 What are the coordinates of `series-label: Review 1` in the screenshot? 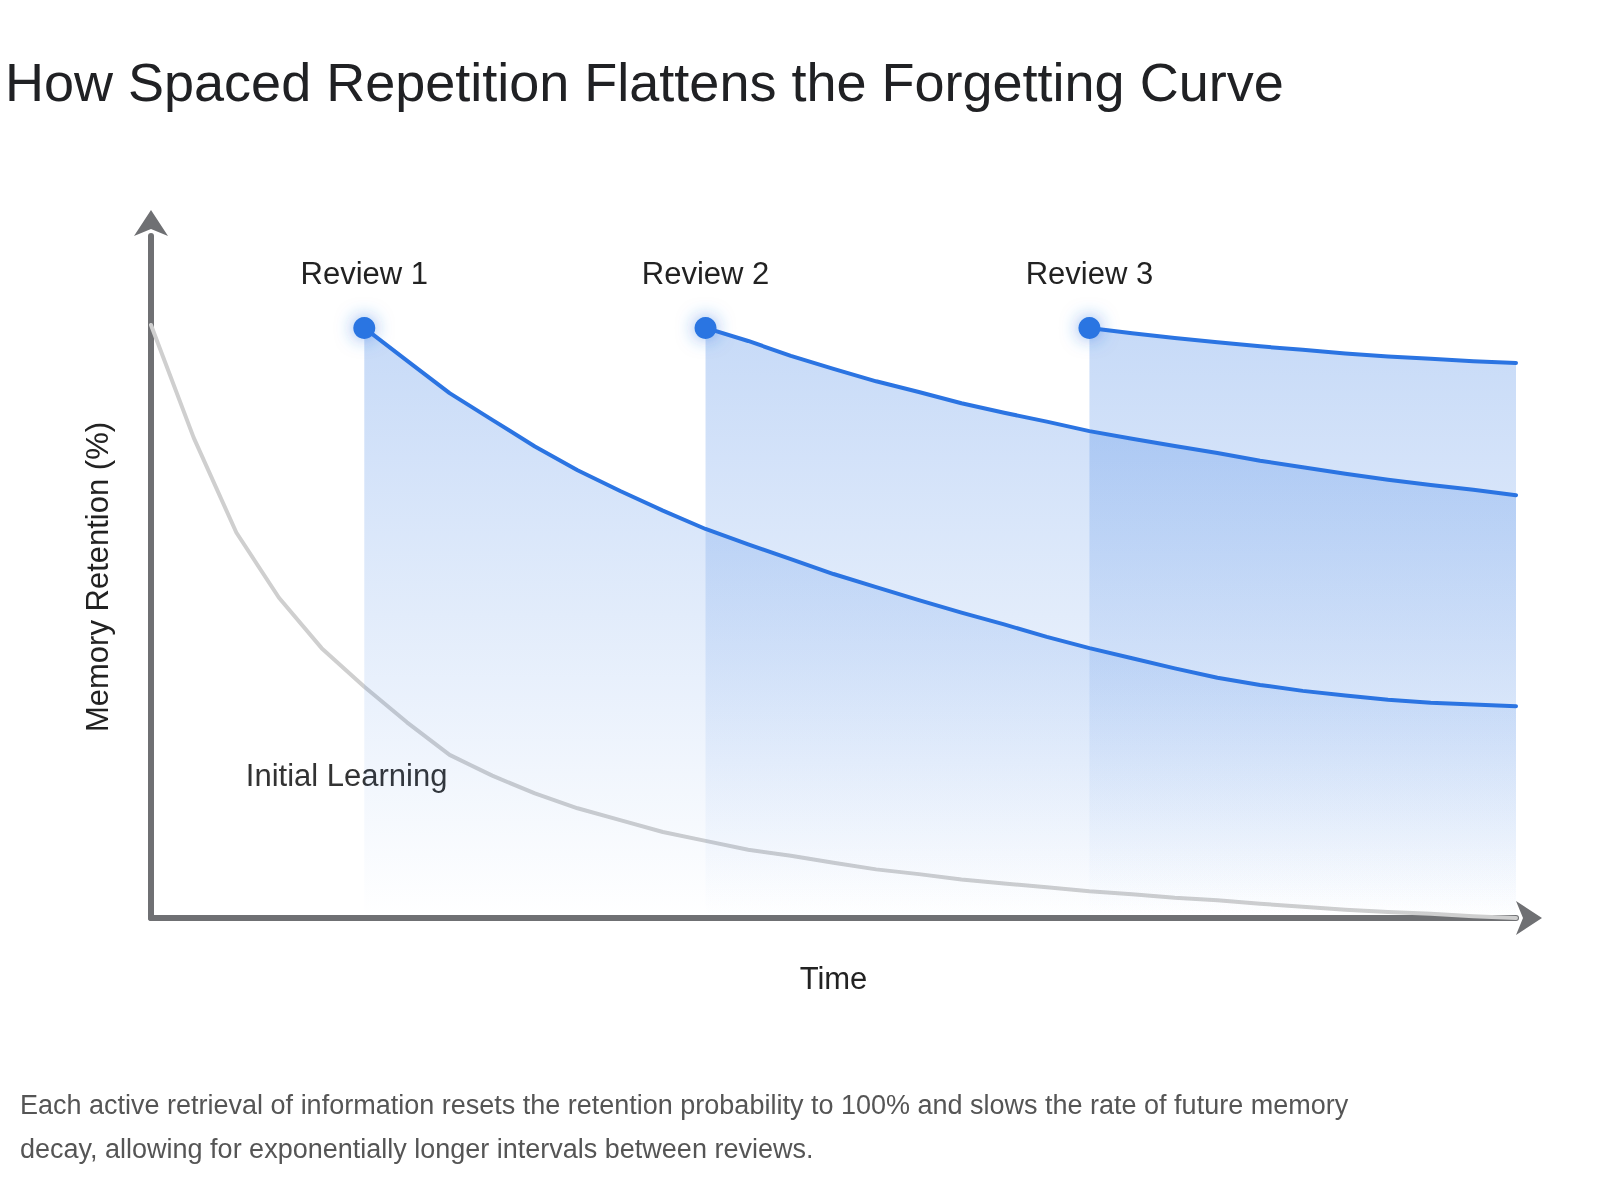 It's located at (364, 273).